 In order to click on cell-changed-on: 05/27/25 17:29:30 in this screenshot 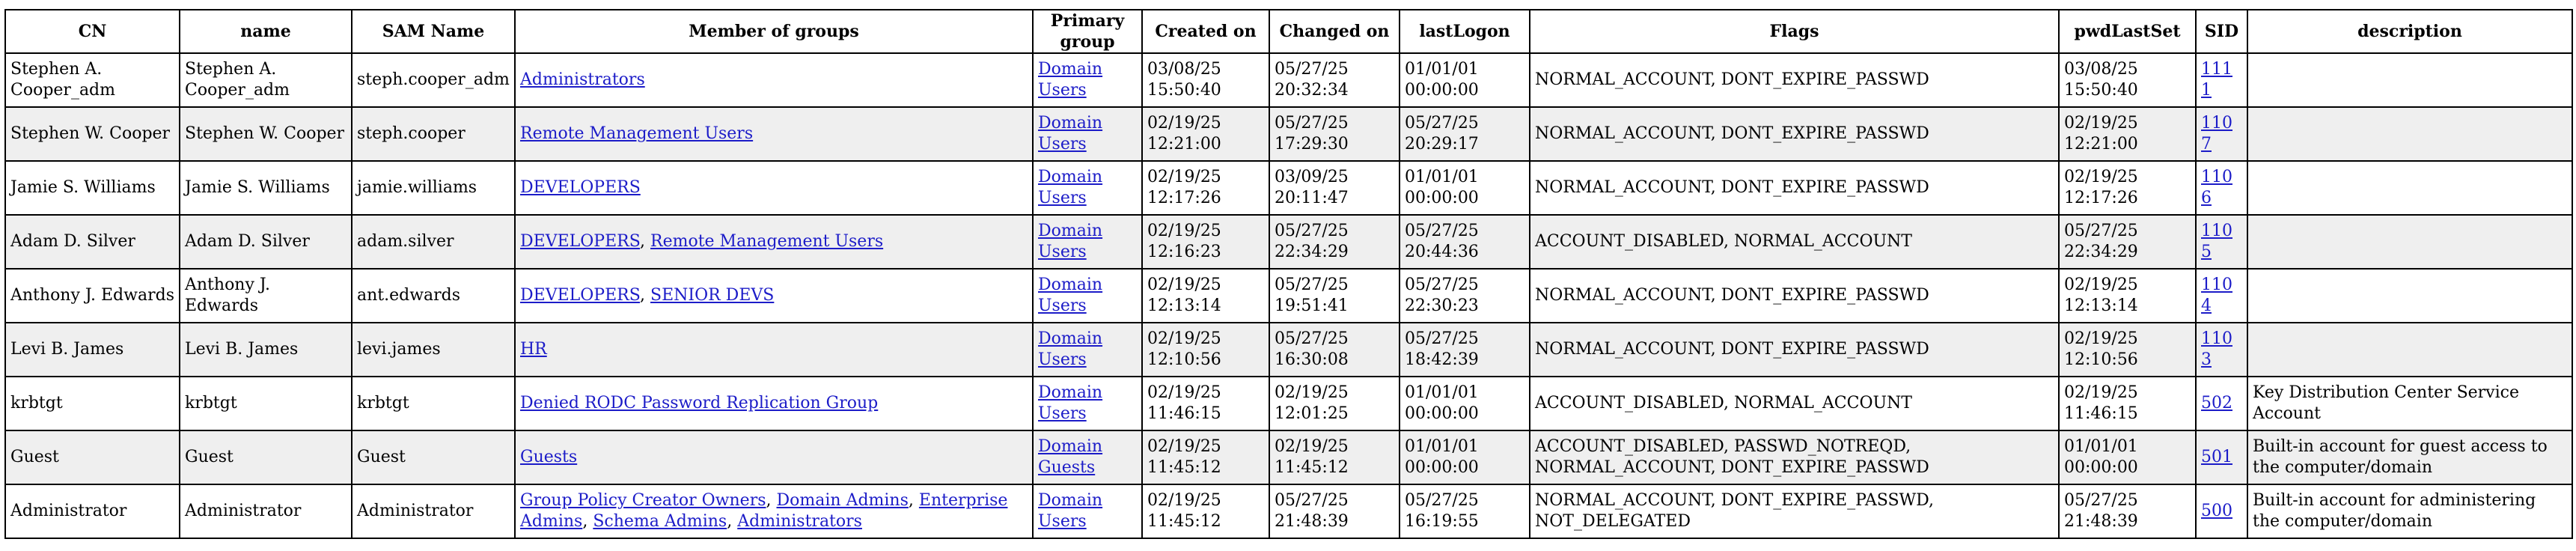, I will do `click(1334, 134)`.